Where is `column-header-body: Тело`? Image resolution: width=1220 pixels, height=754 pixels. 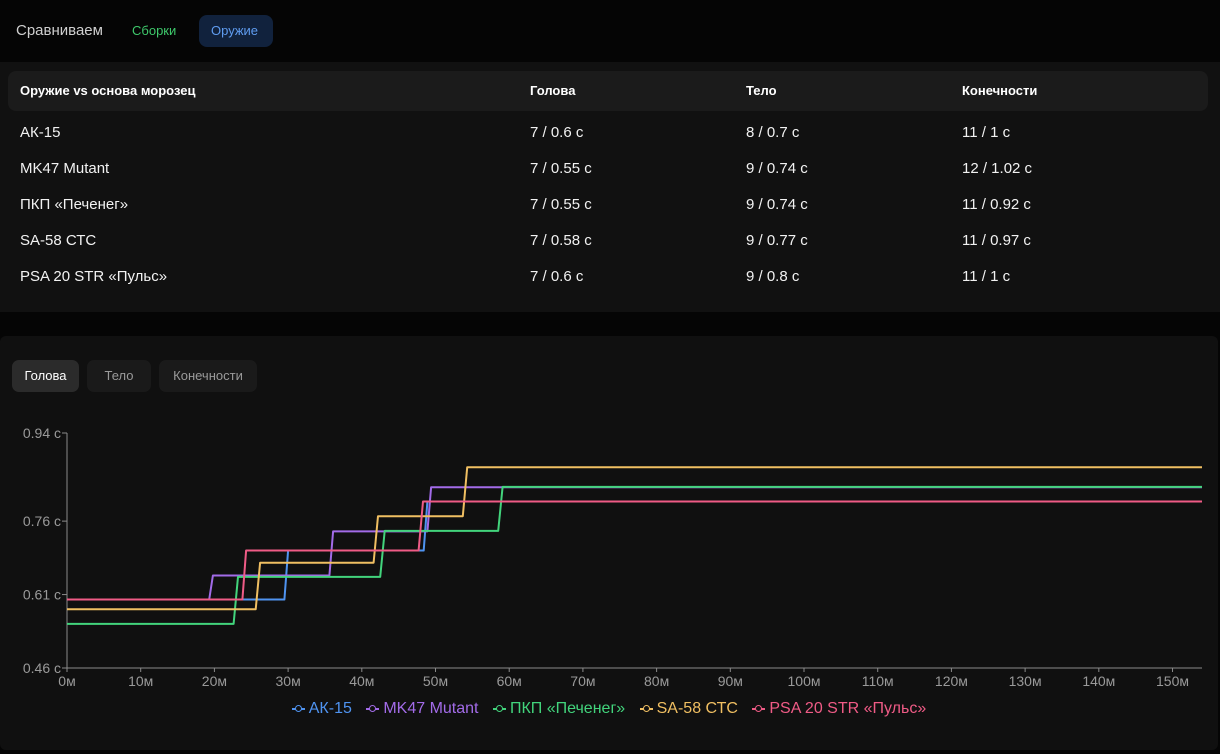
column-header-body: Тело is located at coordinates (761, 90).